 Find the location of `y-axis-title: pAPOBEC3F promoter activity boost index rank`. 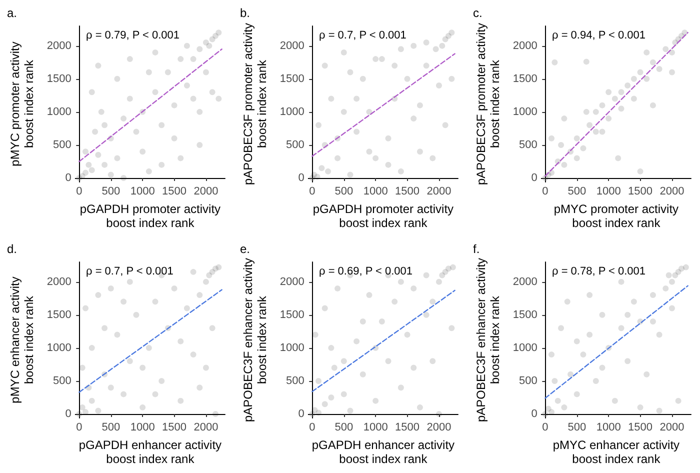

y-axis-title: pAPOBEC3F promoter activity boost index rank is located at coordinates (488, 104).